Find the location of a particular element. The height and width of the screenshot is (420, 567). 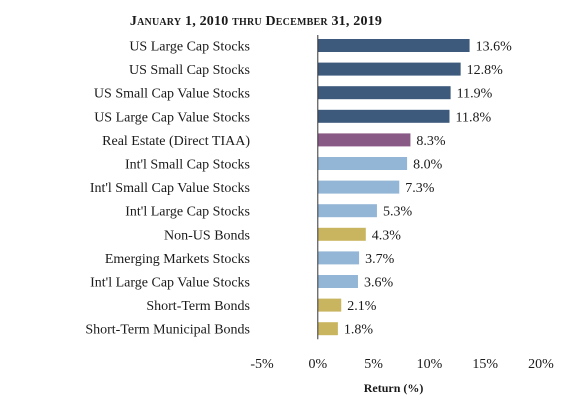

category-label: Real Estate (Direct TIAA) is located at coordinates (176, 141).